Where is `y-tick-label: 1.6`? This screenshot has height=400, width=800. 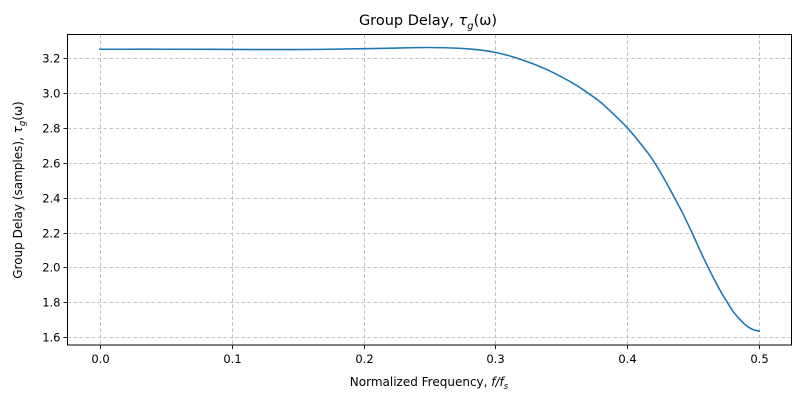
y-tick-label: 1.6 is located at coordinates (51, 338).